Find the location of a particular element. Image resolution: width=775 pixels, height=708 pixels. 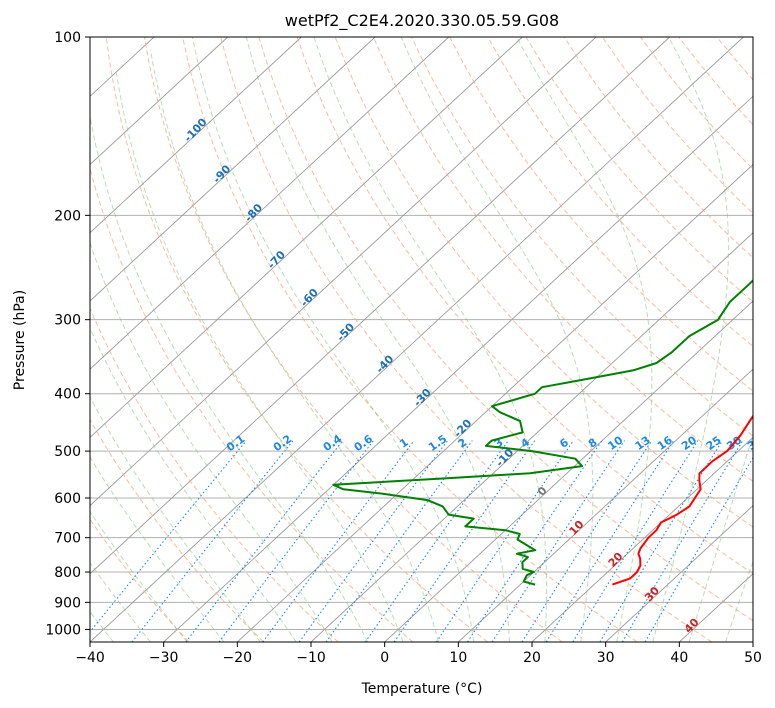

y-tick-label: 800 is located at coordinates (67, 573).